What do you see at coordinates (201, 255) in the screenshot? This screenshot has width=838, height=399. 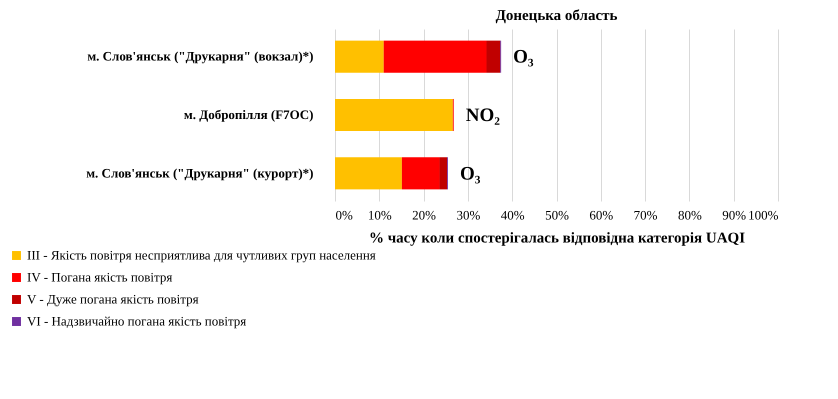 I see `legend-label: III - Якість повітря несприятлива для чутливих груп населення` at bounding box center [201, 255].